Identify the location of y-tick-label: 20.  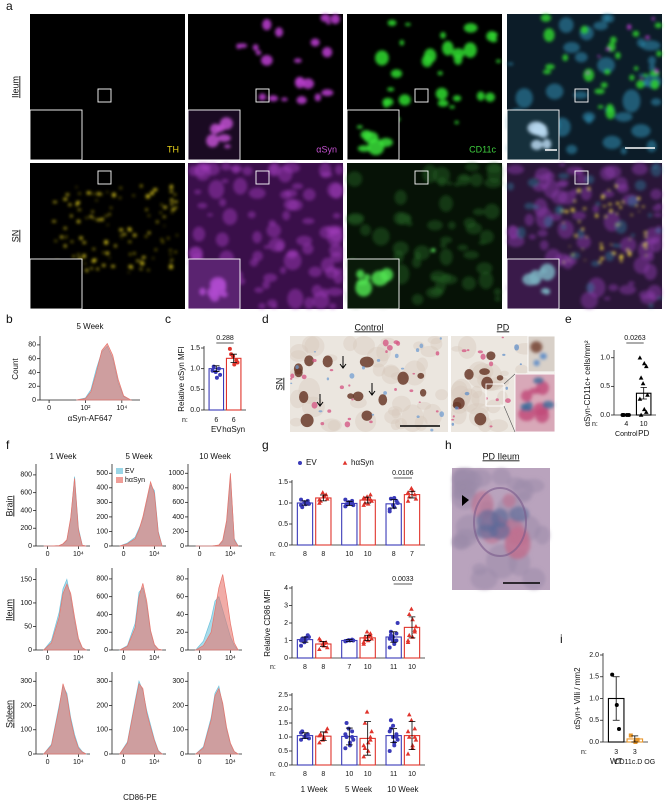
(180, 632).